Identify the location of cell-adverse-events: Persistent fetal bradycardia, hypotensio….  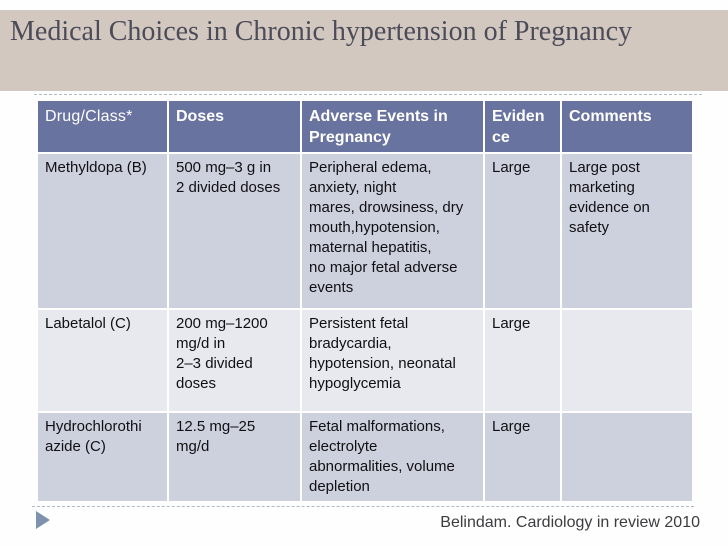
(392, 360).